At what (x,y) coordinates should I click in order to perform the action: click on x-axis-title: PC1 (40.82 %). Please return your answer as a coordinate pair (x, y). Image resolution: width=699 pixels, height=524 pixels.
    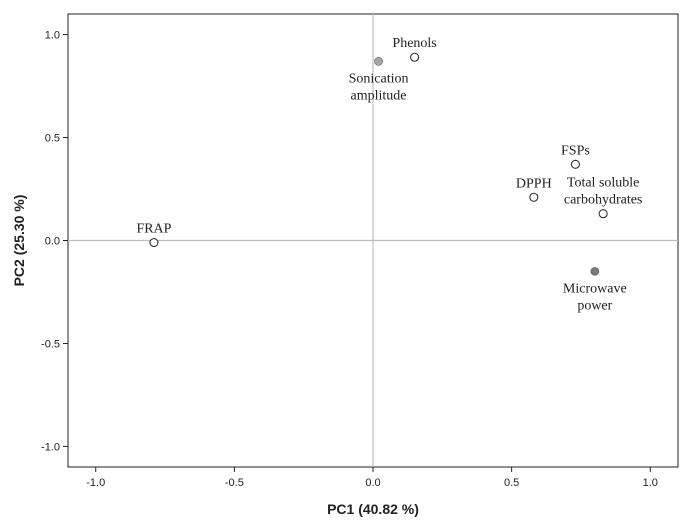
    Looking at the image, I should click on (373, 509).